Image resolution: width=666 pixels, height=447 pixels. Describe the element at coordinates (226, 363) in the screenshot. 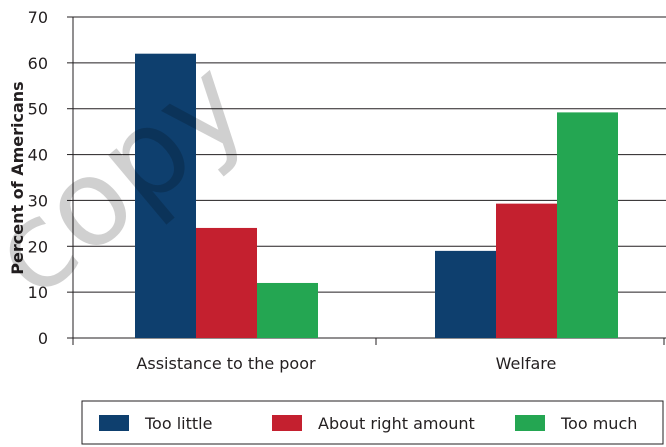

I see `x-category-label: Assistance to the poor` at that location.